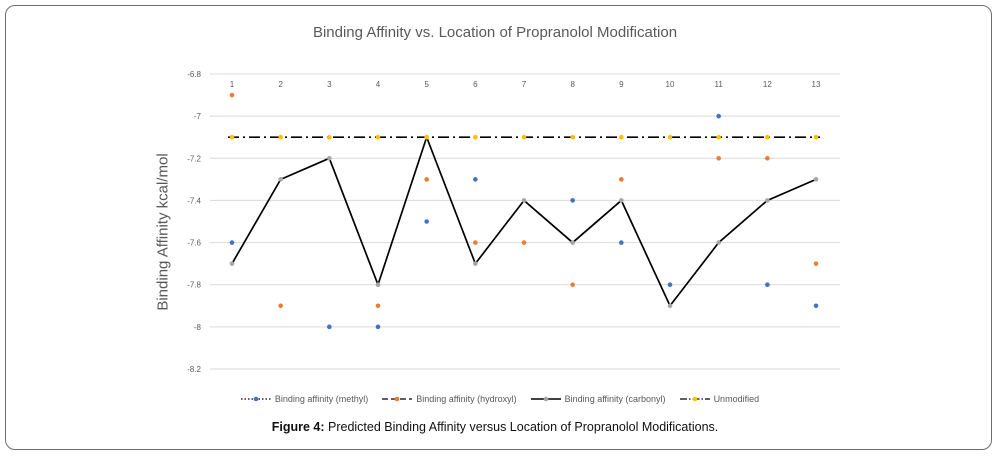  Describe the element at coordinates (198, 116) in the screenshot. I see `y-tick-label: -7` at that location.